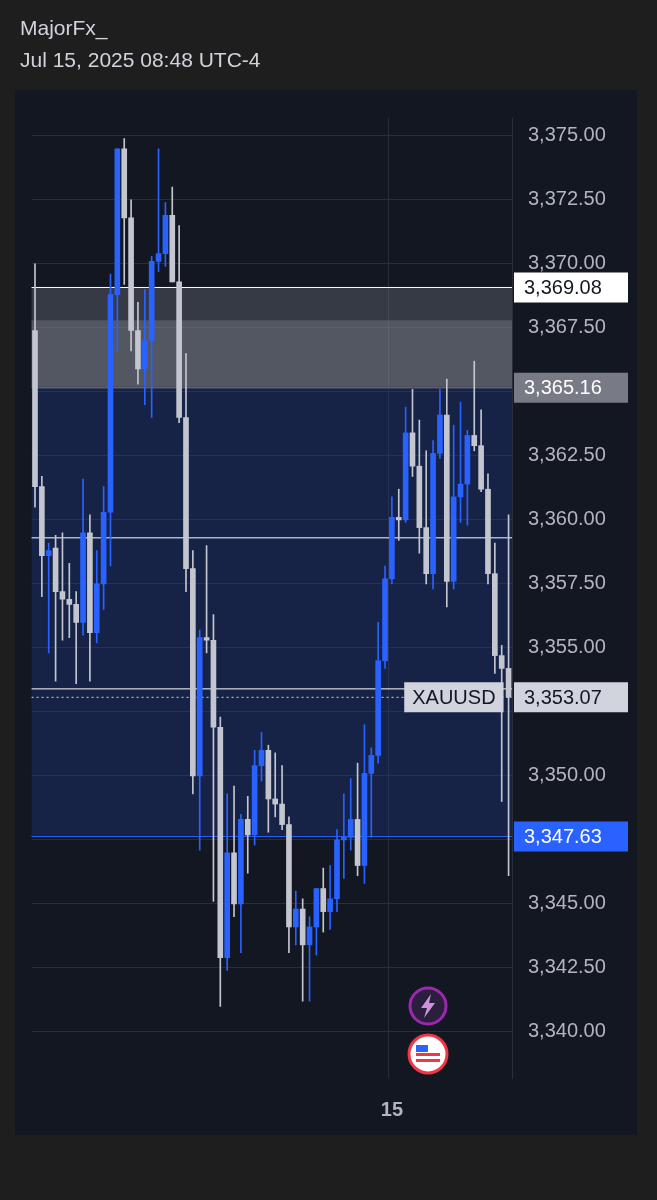  I want to click on y-tick-label: 3,350.00, so click(567, 774).